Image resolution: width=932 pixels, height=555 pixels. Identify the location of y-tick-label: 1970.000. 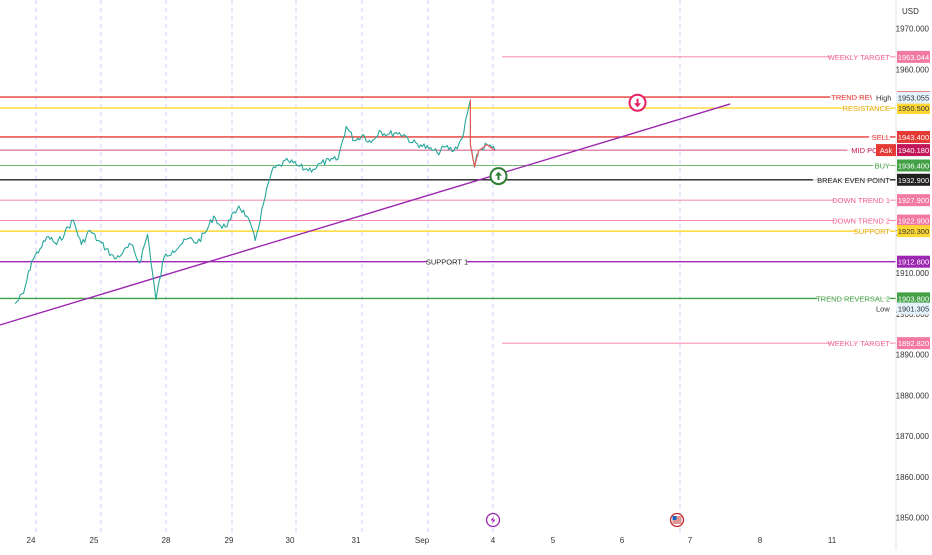
(913, 29).